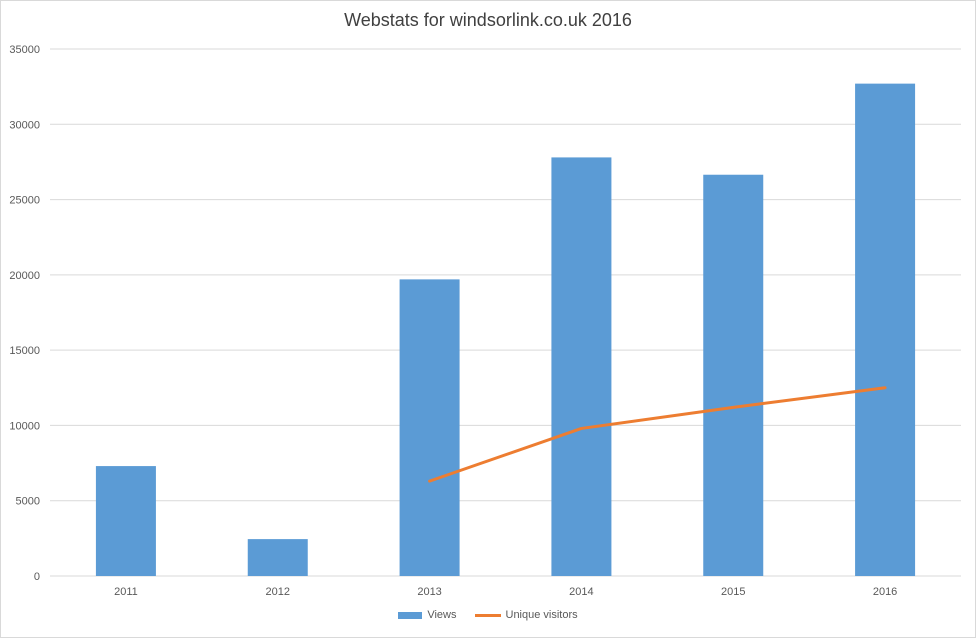 The width and height of the screenshot is (976, 638). Describe the element at coordinates (429, 427) in the screenshot. I see `bar-views-2013` at that location.